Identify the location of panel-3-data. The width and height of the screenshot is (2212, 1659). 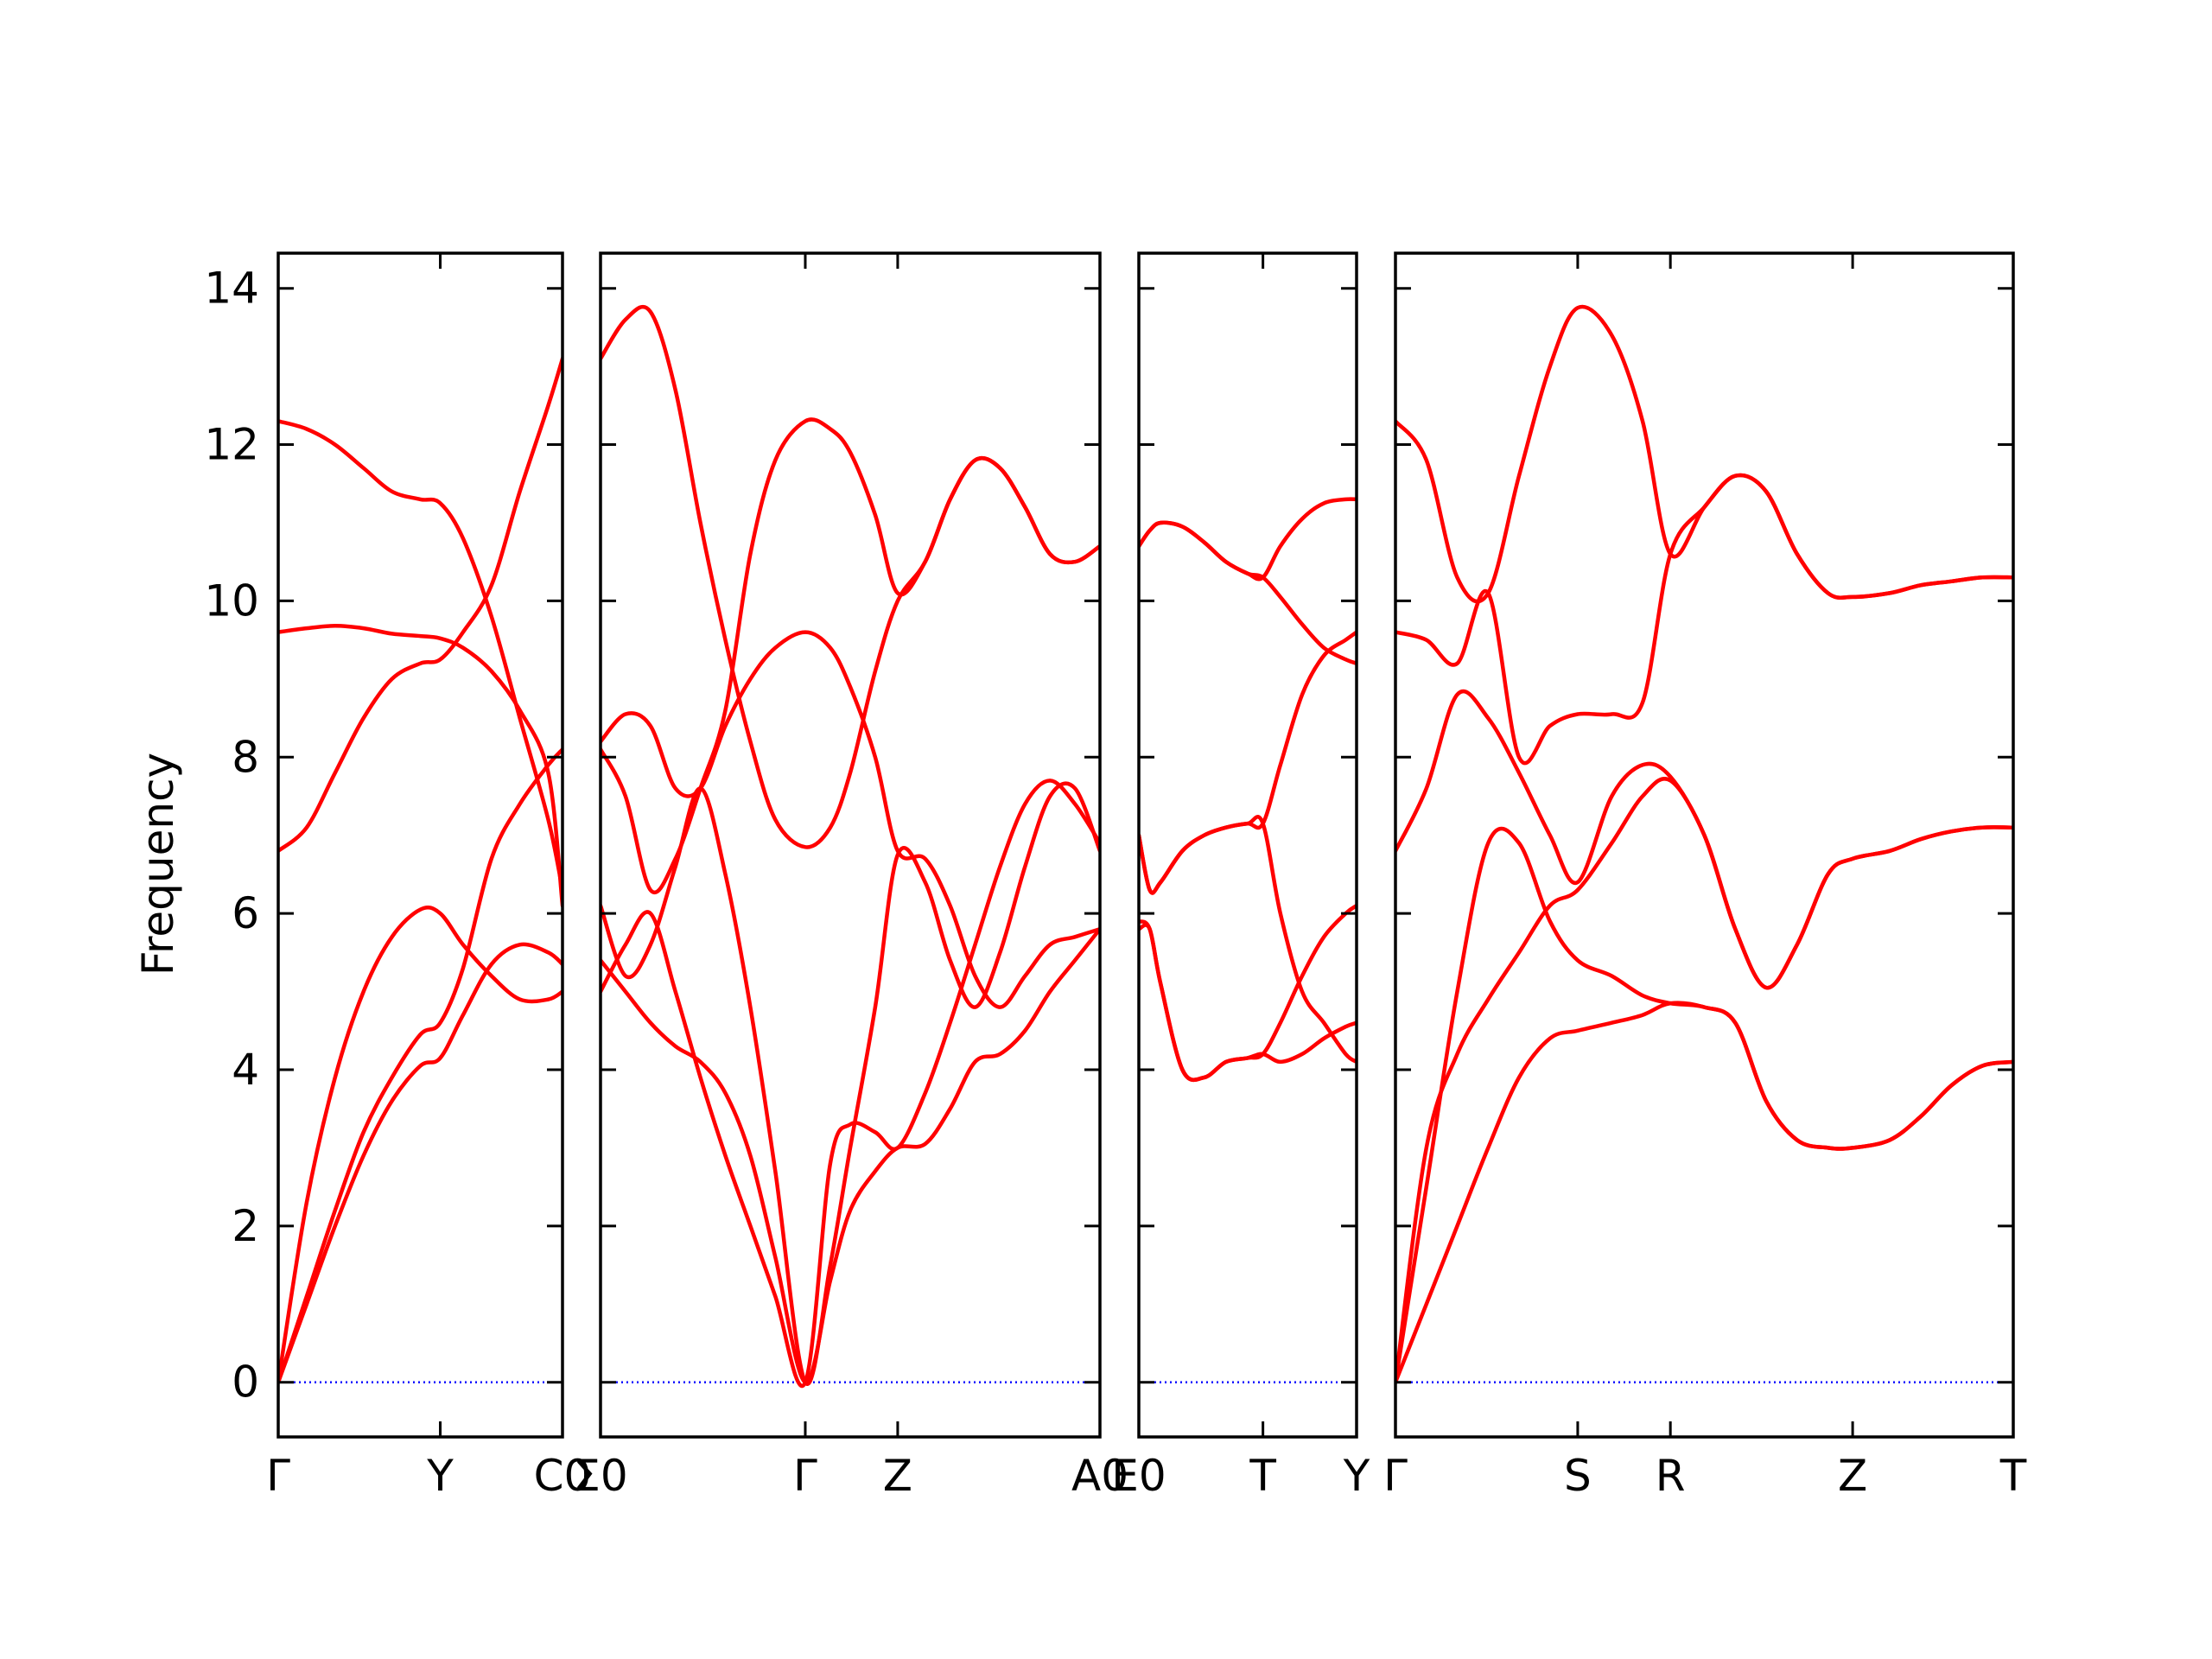
(1248, 940).